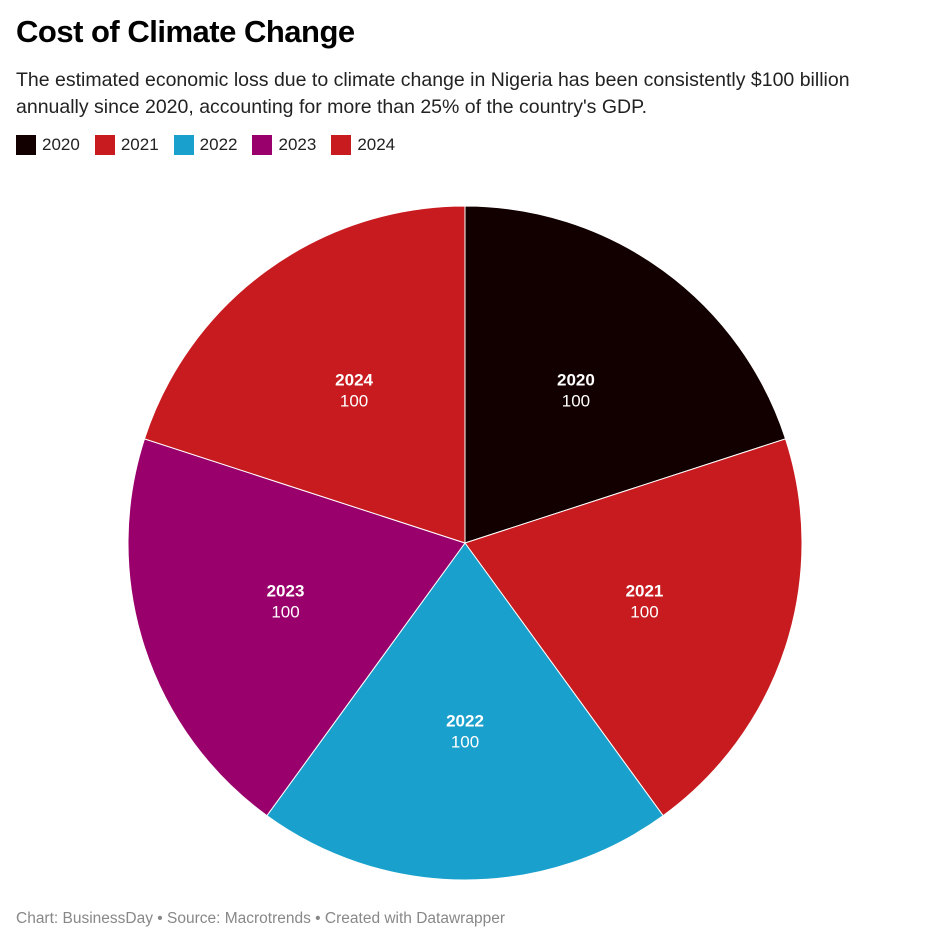 This screenshot has width=930, height=945. Describe the element at coordinates (376, 144) in the screenshot. I see `legend-label: 2024` at that location.